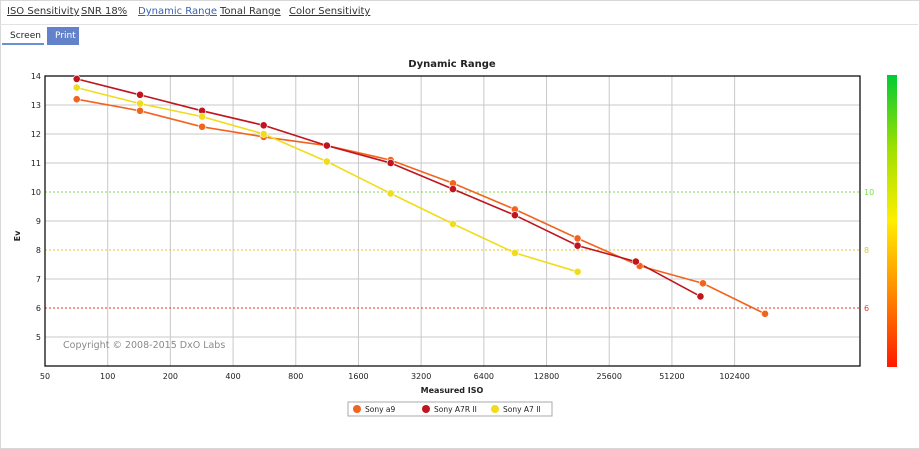 This screenshot has width=920, height=449. What do you see at coordinates (144, 345) in the screenshot?
I see `copyright-text: Copyright © 2008-2015 DxO Labs` at bounding box center [144, 345].